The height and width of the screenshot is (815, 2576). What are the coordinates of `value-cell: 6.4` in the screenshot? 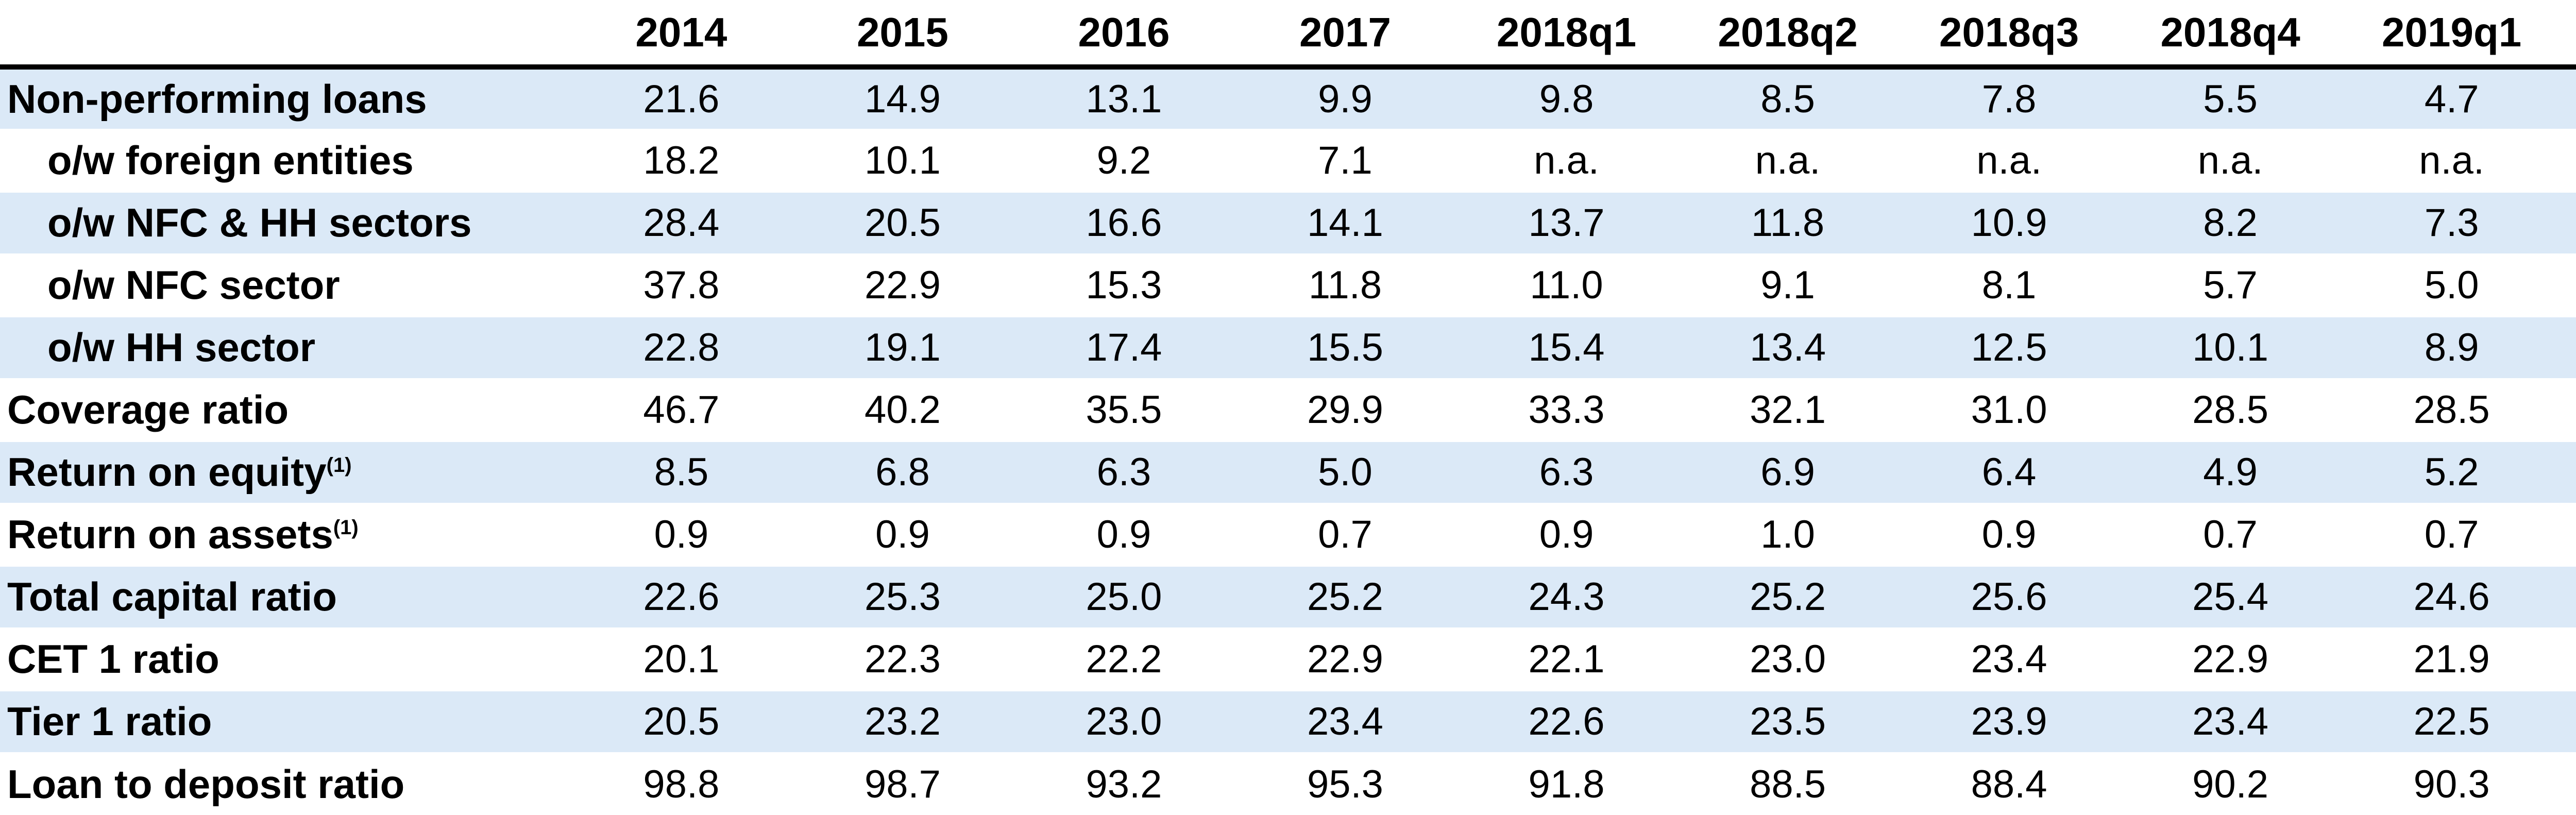 It's located at (2009, 472).